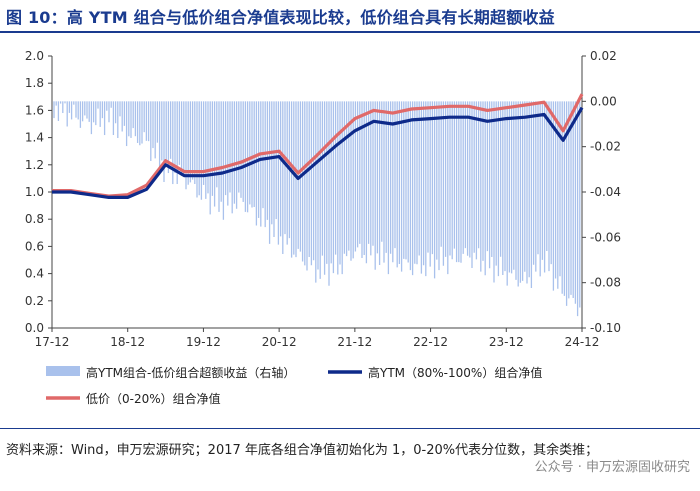 This screenshot has width=700, height=491. Describe the element at coordinates (34, 138) in the screenshot. I see `left-tick-label: 1.4` at that location.